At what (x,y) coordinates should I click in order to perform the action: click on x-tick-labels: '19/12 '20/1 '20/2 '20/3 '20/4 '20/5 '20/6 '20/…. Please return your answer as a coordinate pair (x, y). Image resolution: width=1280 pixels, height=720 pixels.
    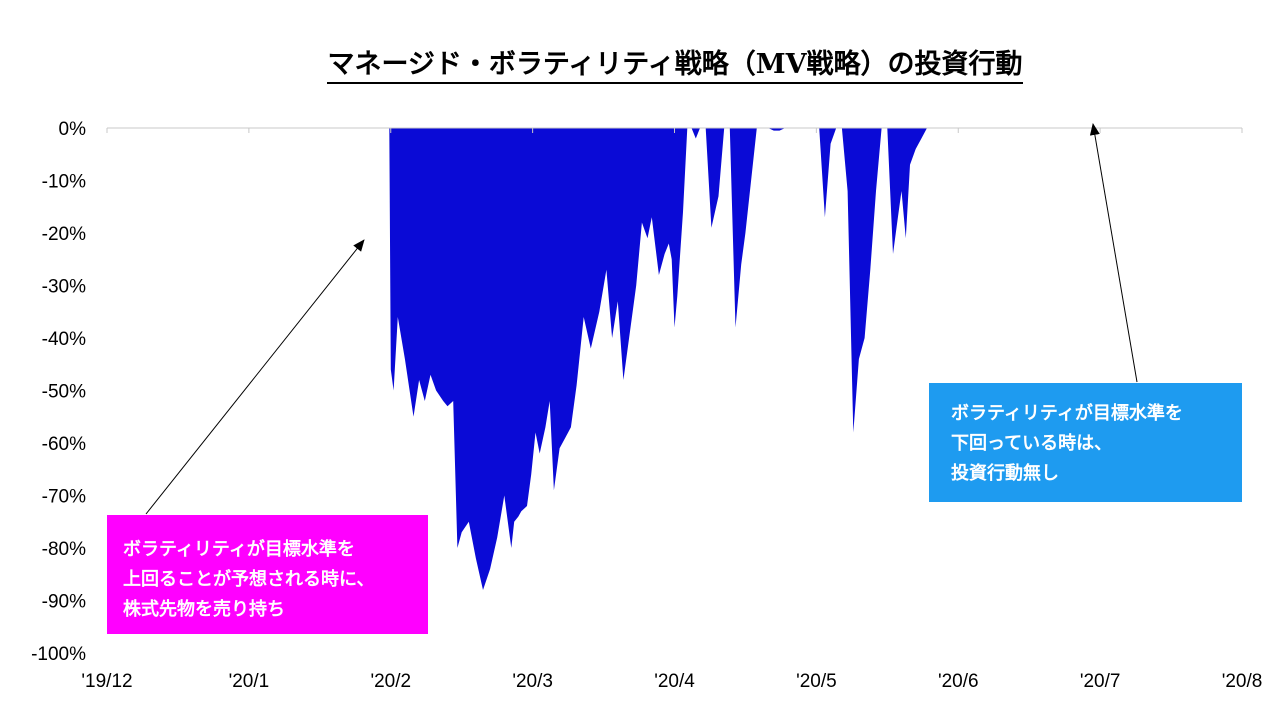
    Looking at the image, I should click on (671, 681).